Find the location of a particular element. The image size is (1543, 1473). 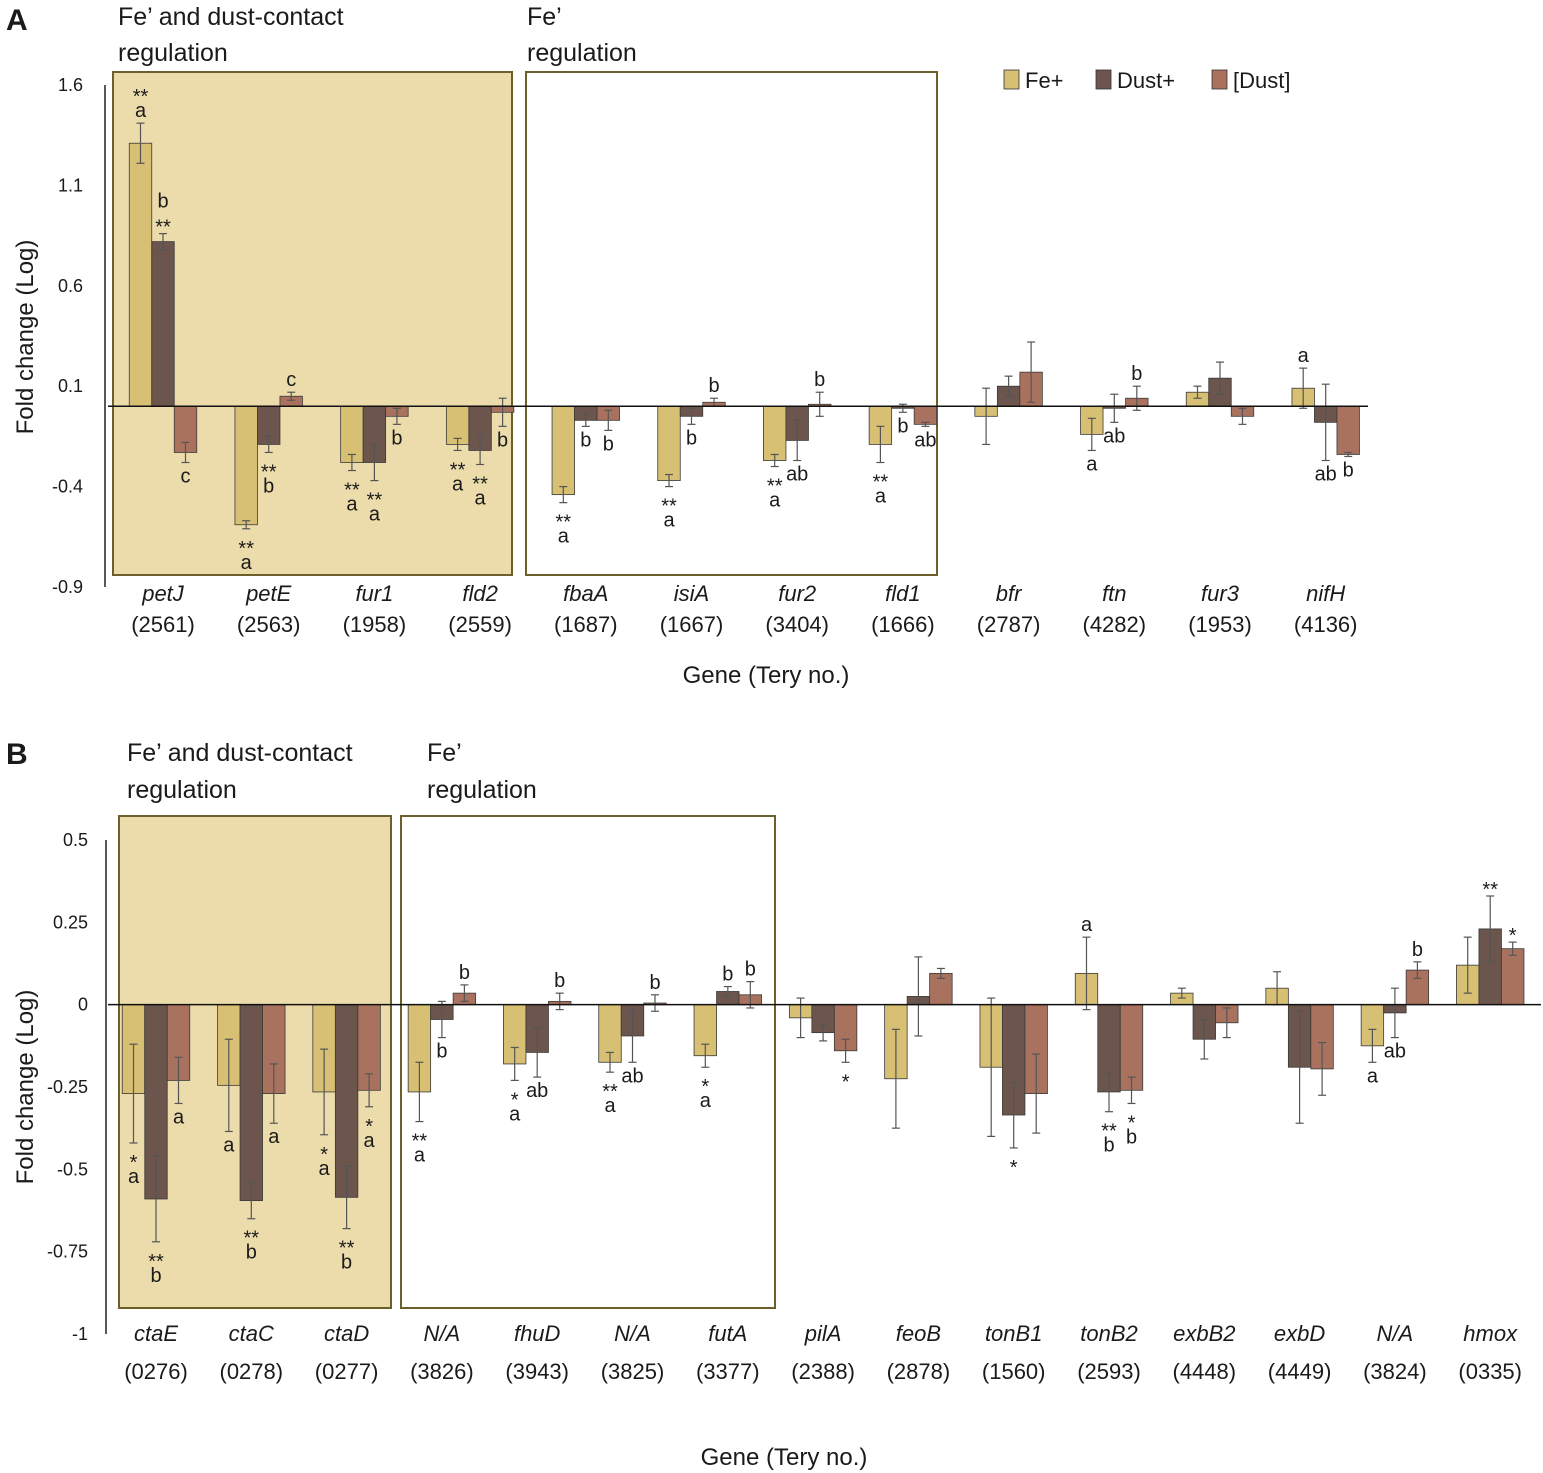

panel-b-y-tick-label: -1 is located at coordinates (80, 1334).